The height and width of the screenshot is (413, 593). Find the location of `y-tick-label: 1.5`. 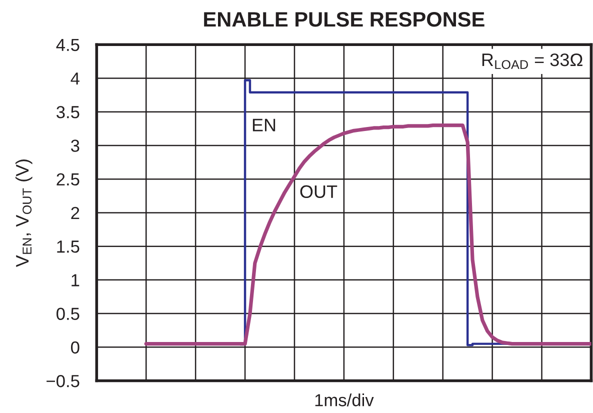

y-tick-label: 1.5 is located at coordinates (68, 246).